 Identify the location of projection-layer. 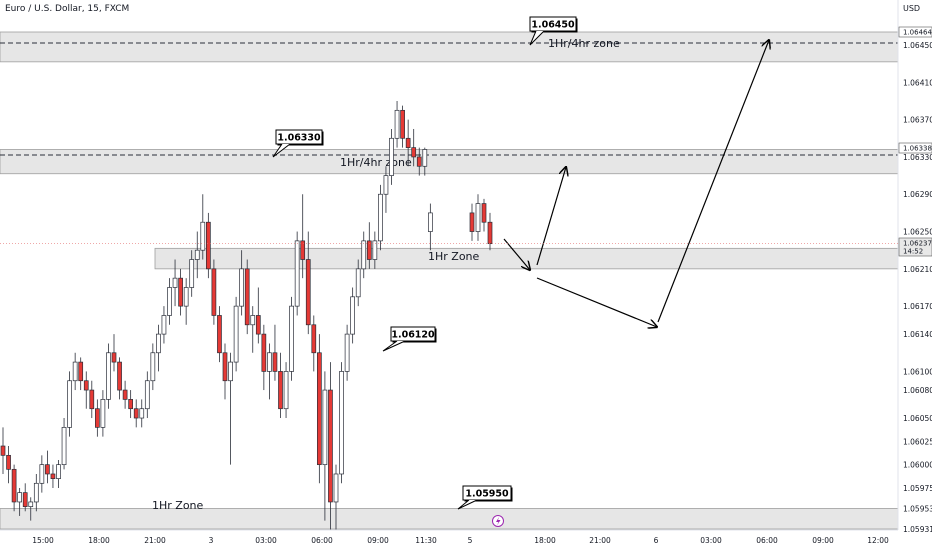
(636, 183).